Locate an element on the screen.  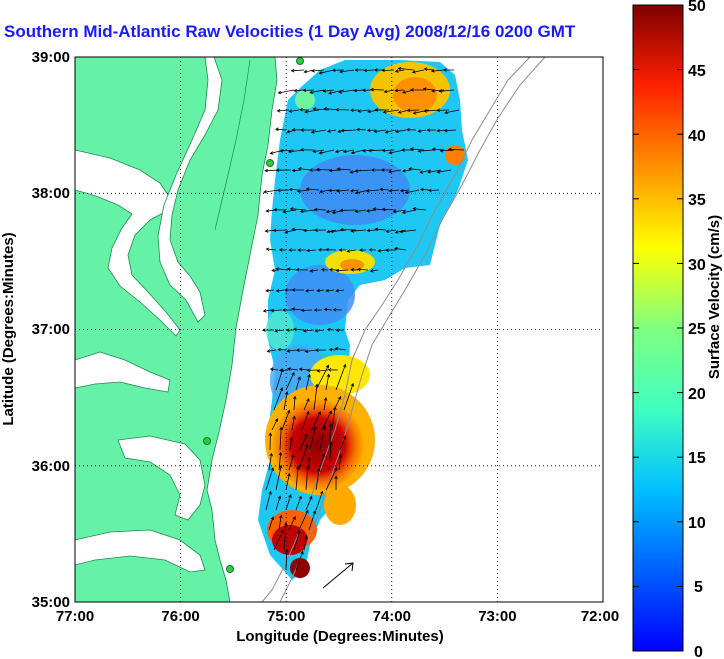
x-tick-label: 77:00 is located at coordinates (75, 616).